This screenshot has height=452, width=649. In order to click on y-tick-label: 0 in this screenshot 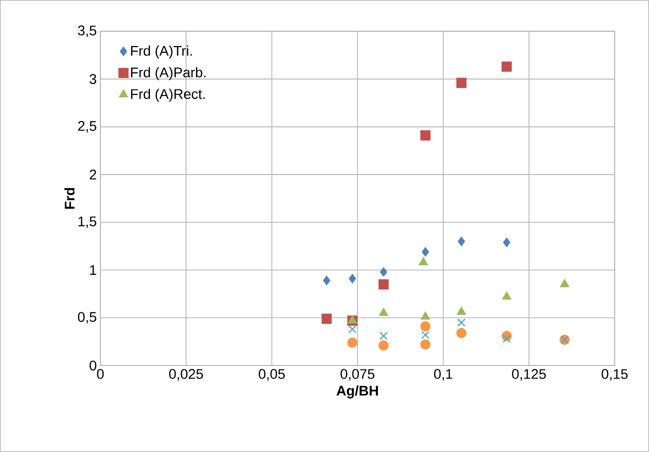, I will do `click(93, 365)`.